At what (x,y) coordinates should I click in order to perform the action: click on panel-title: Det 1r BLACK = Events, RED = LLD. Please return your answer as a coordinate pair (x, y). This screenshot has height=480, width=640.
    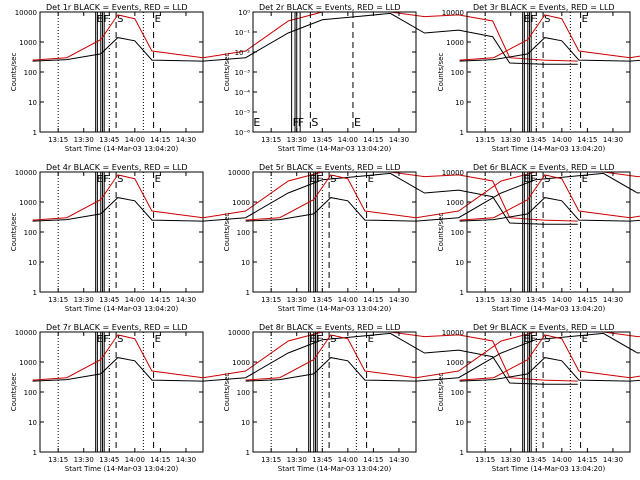
    Looking at the image, I should click on (117, 7).